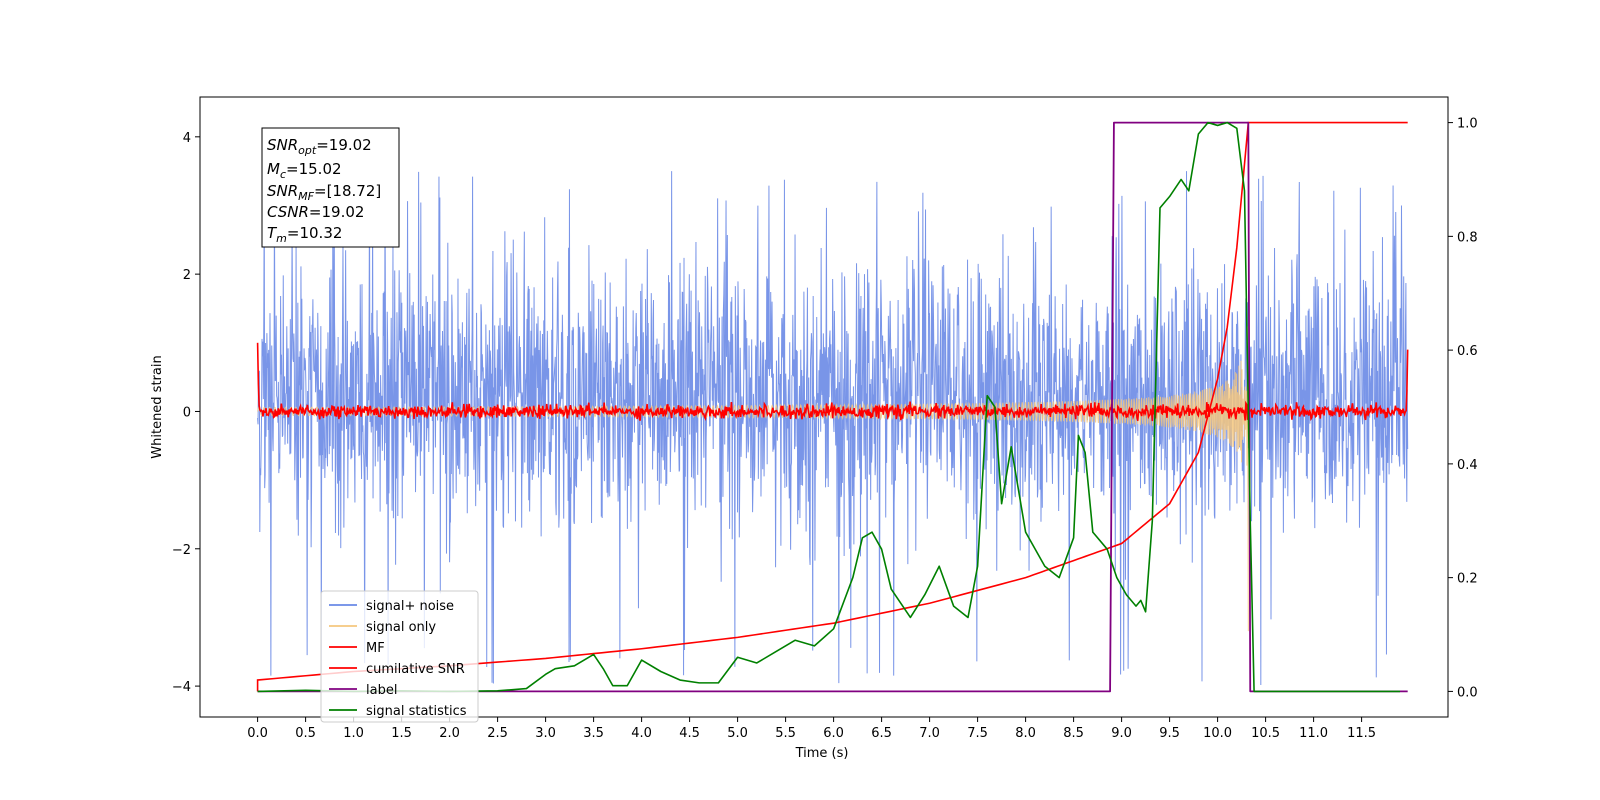 Image resolution: width=1600 pixels, height=800 pixels. Describe the element at coordinates (1463, 408) in the screenshot. I see `y-axis-right-ticks: 1.0 0.8 0.6 0.4 0.2 0.0` at that location.